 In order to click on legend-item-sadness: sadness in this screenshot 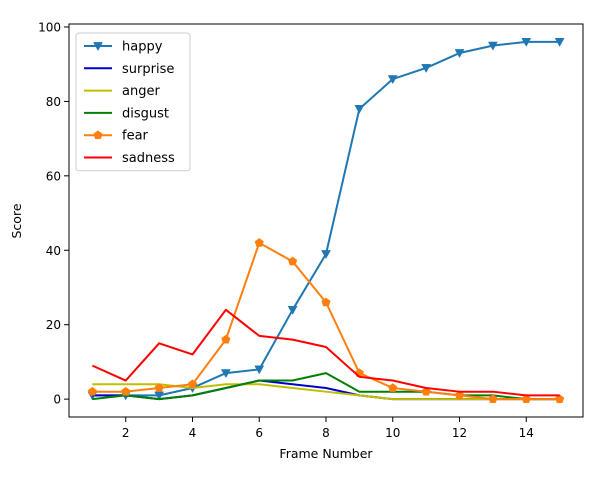, I will do `click(129, 158)`.